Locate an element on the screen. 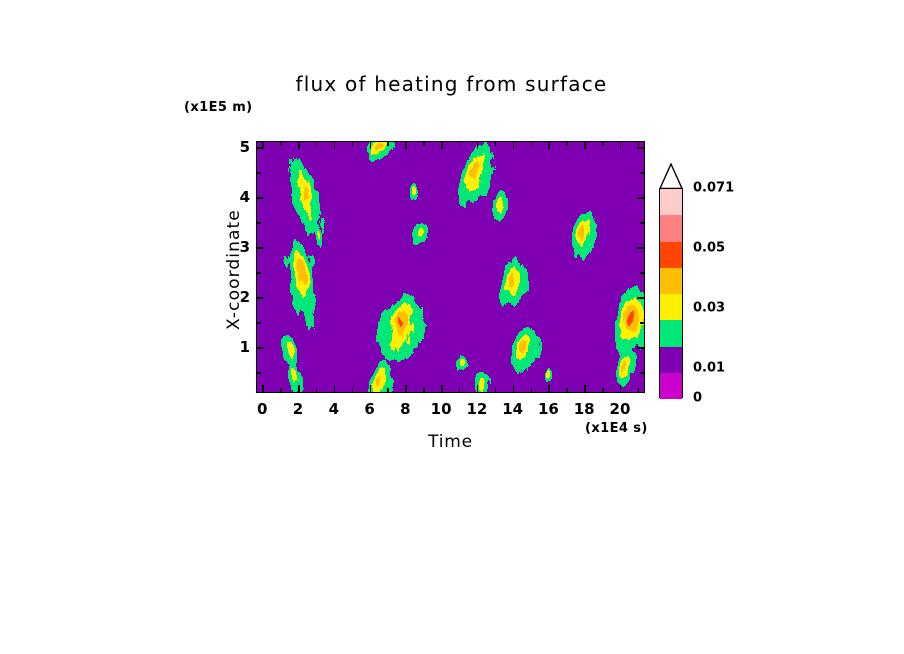  chart-title: flux of heating from surface is located at coordinates (452, 84).